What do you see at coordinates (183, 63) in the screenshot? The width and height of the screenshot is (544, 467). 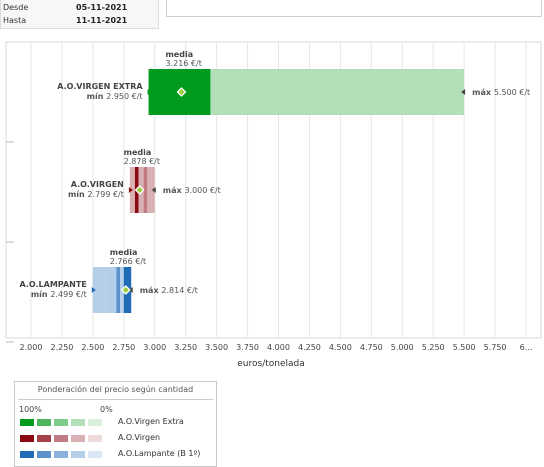 I see `mean-value: 3.216 €/t` at bounding box center [183, 63].